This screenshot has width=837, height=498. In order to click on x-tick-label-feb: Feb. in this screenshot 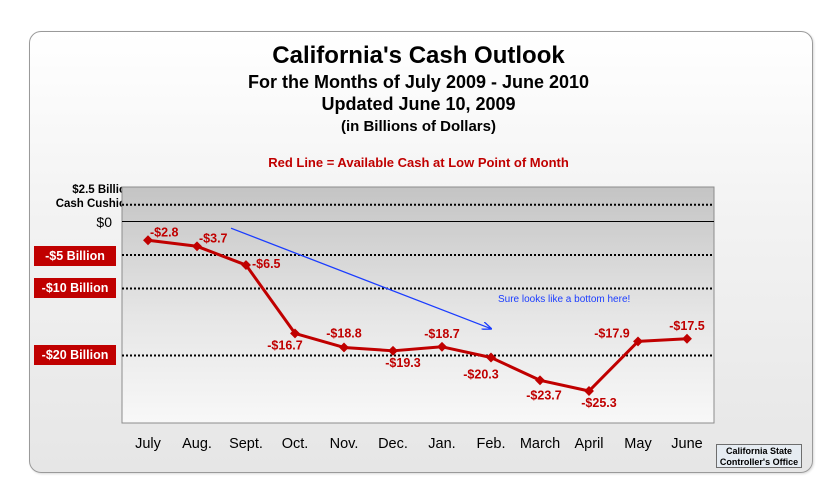, I will do `click(491, 444)`.